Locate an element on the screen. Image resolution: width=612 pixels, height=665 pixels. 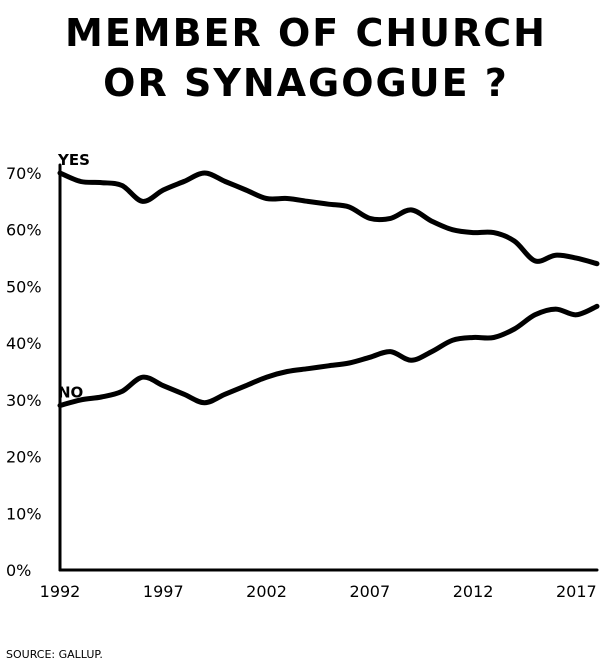
series-line-yes is located at coordinates (328, 218).